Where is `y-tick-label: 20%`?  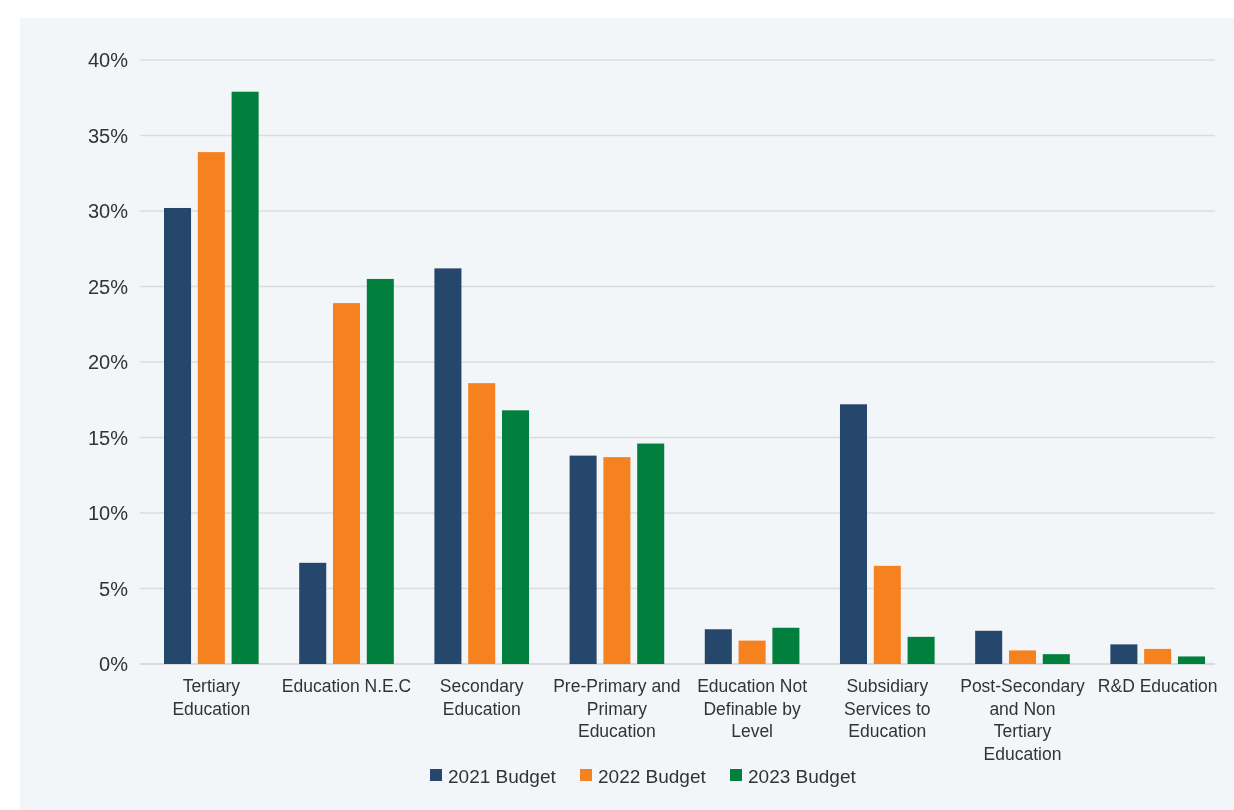 y-tick-label: 20% is located at coordinates (108, 362).